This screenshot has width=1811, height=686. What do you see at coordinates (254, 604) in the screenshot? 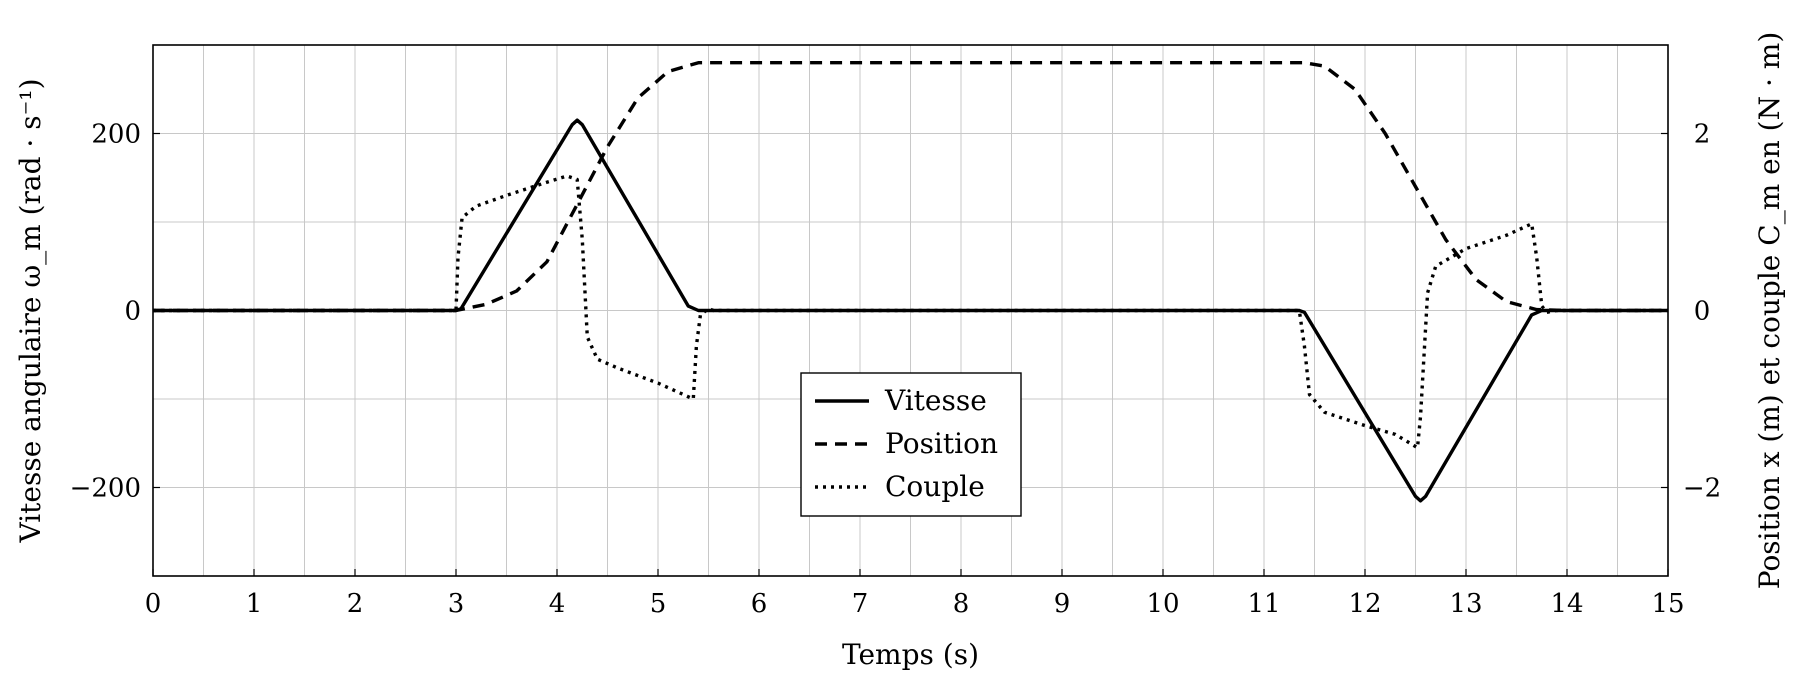
I see `x-tick-label: 1` at bounding box center [254, 604].